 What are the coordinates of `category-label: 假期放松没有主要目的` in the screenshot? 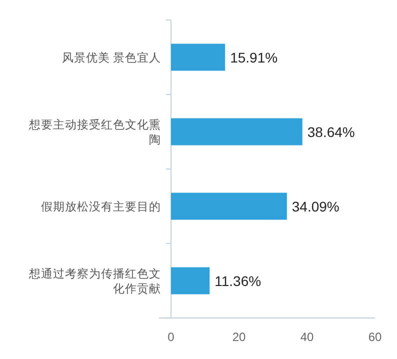 It's located at (101, 207).